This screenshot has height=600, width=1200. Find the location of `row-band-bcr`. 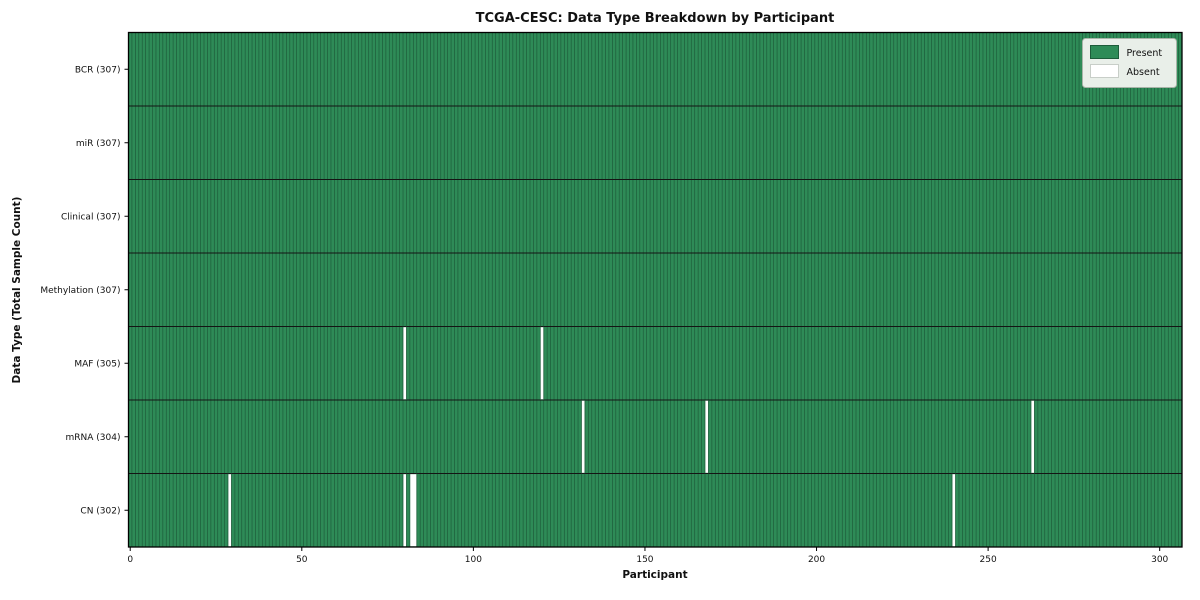

row-band-bcr is located at coordinates (655, 69).